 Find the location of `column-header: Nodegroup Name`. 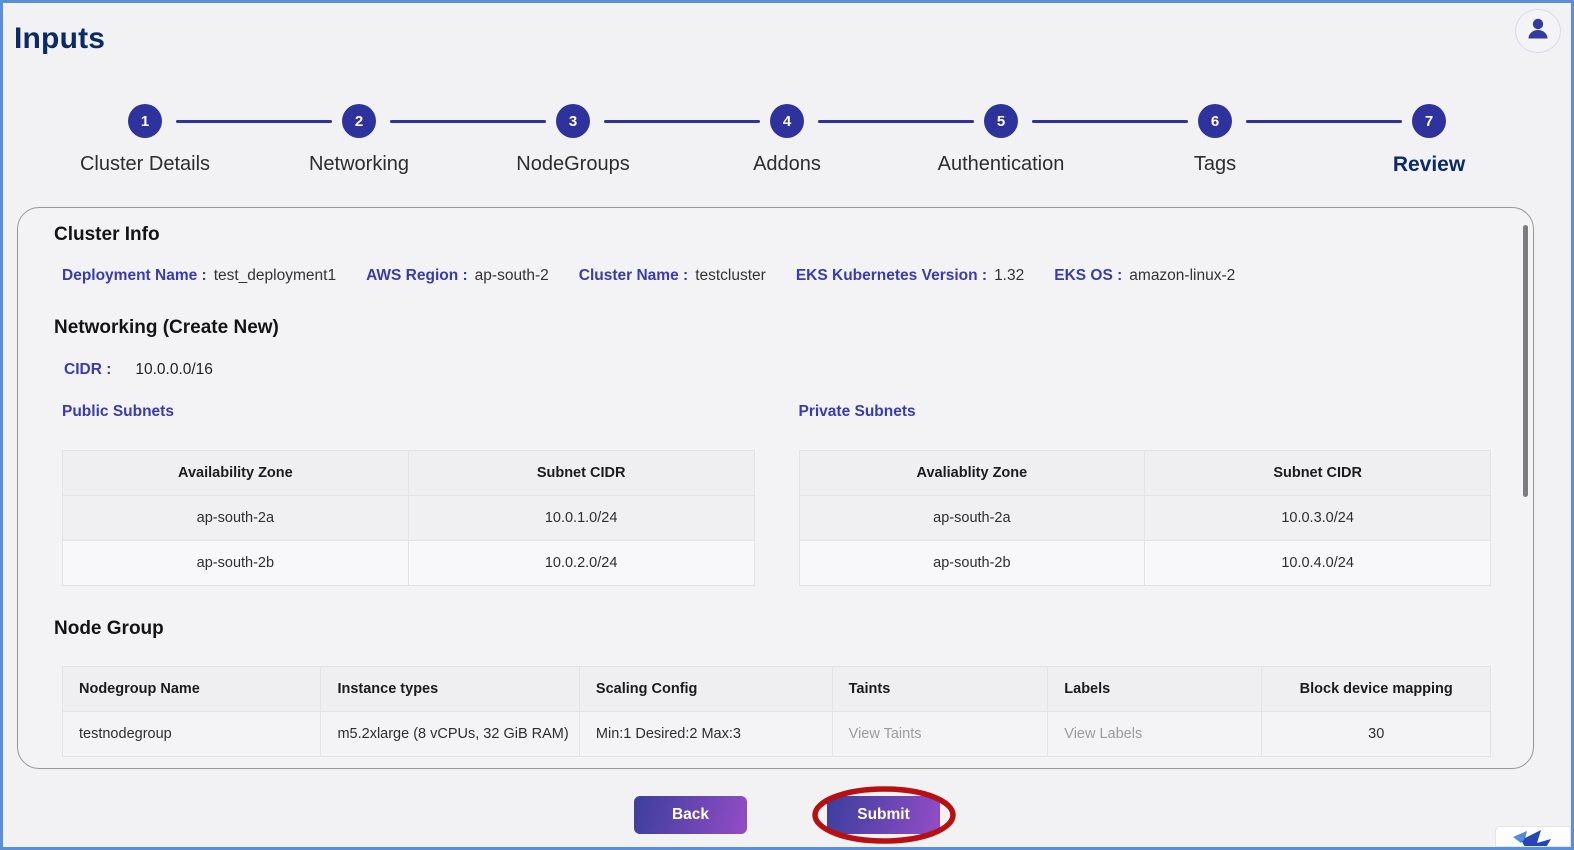

column-header: Nodegroup Name is located at coordinates (191, 689).